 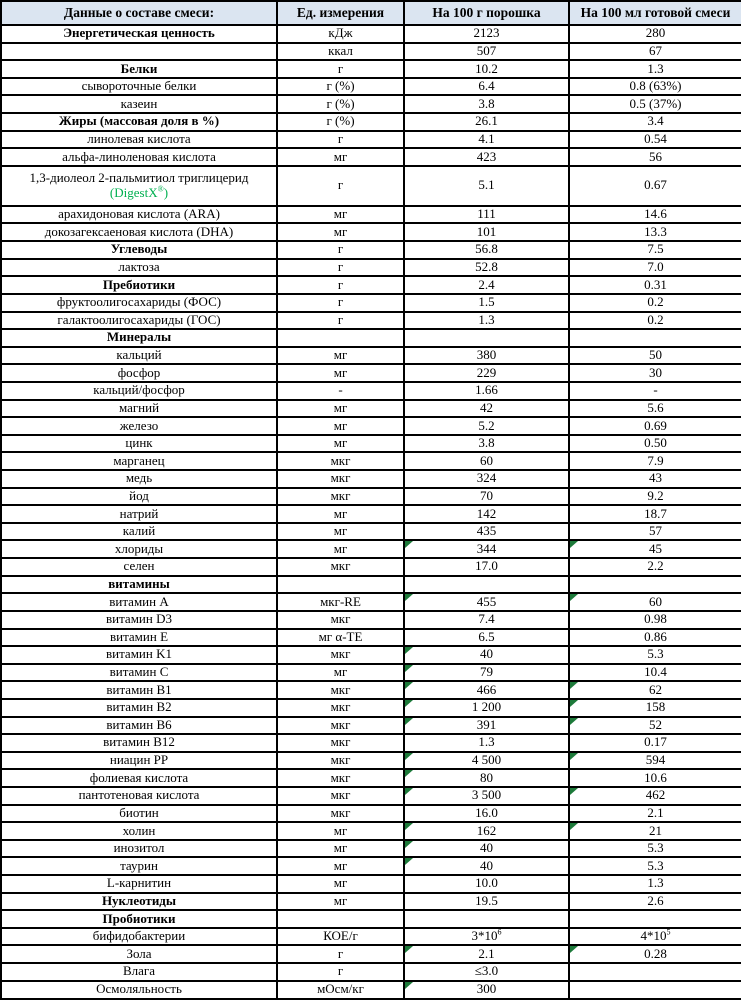 I want to click on nutrient-name-cell: казеин, so click(x=139, y=104).